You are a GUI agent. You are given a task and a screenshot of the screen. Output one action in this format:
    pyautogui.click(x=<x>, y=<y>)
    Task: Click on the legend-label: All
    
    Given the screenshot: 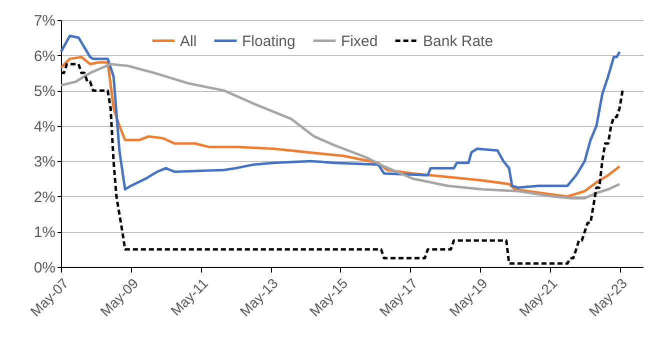 What is the action you would take?
    pyautogui.click(x=188, y=41)
    